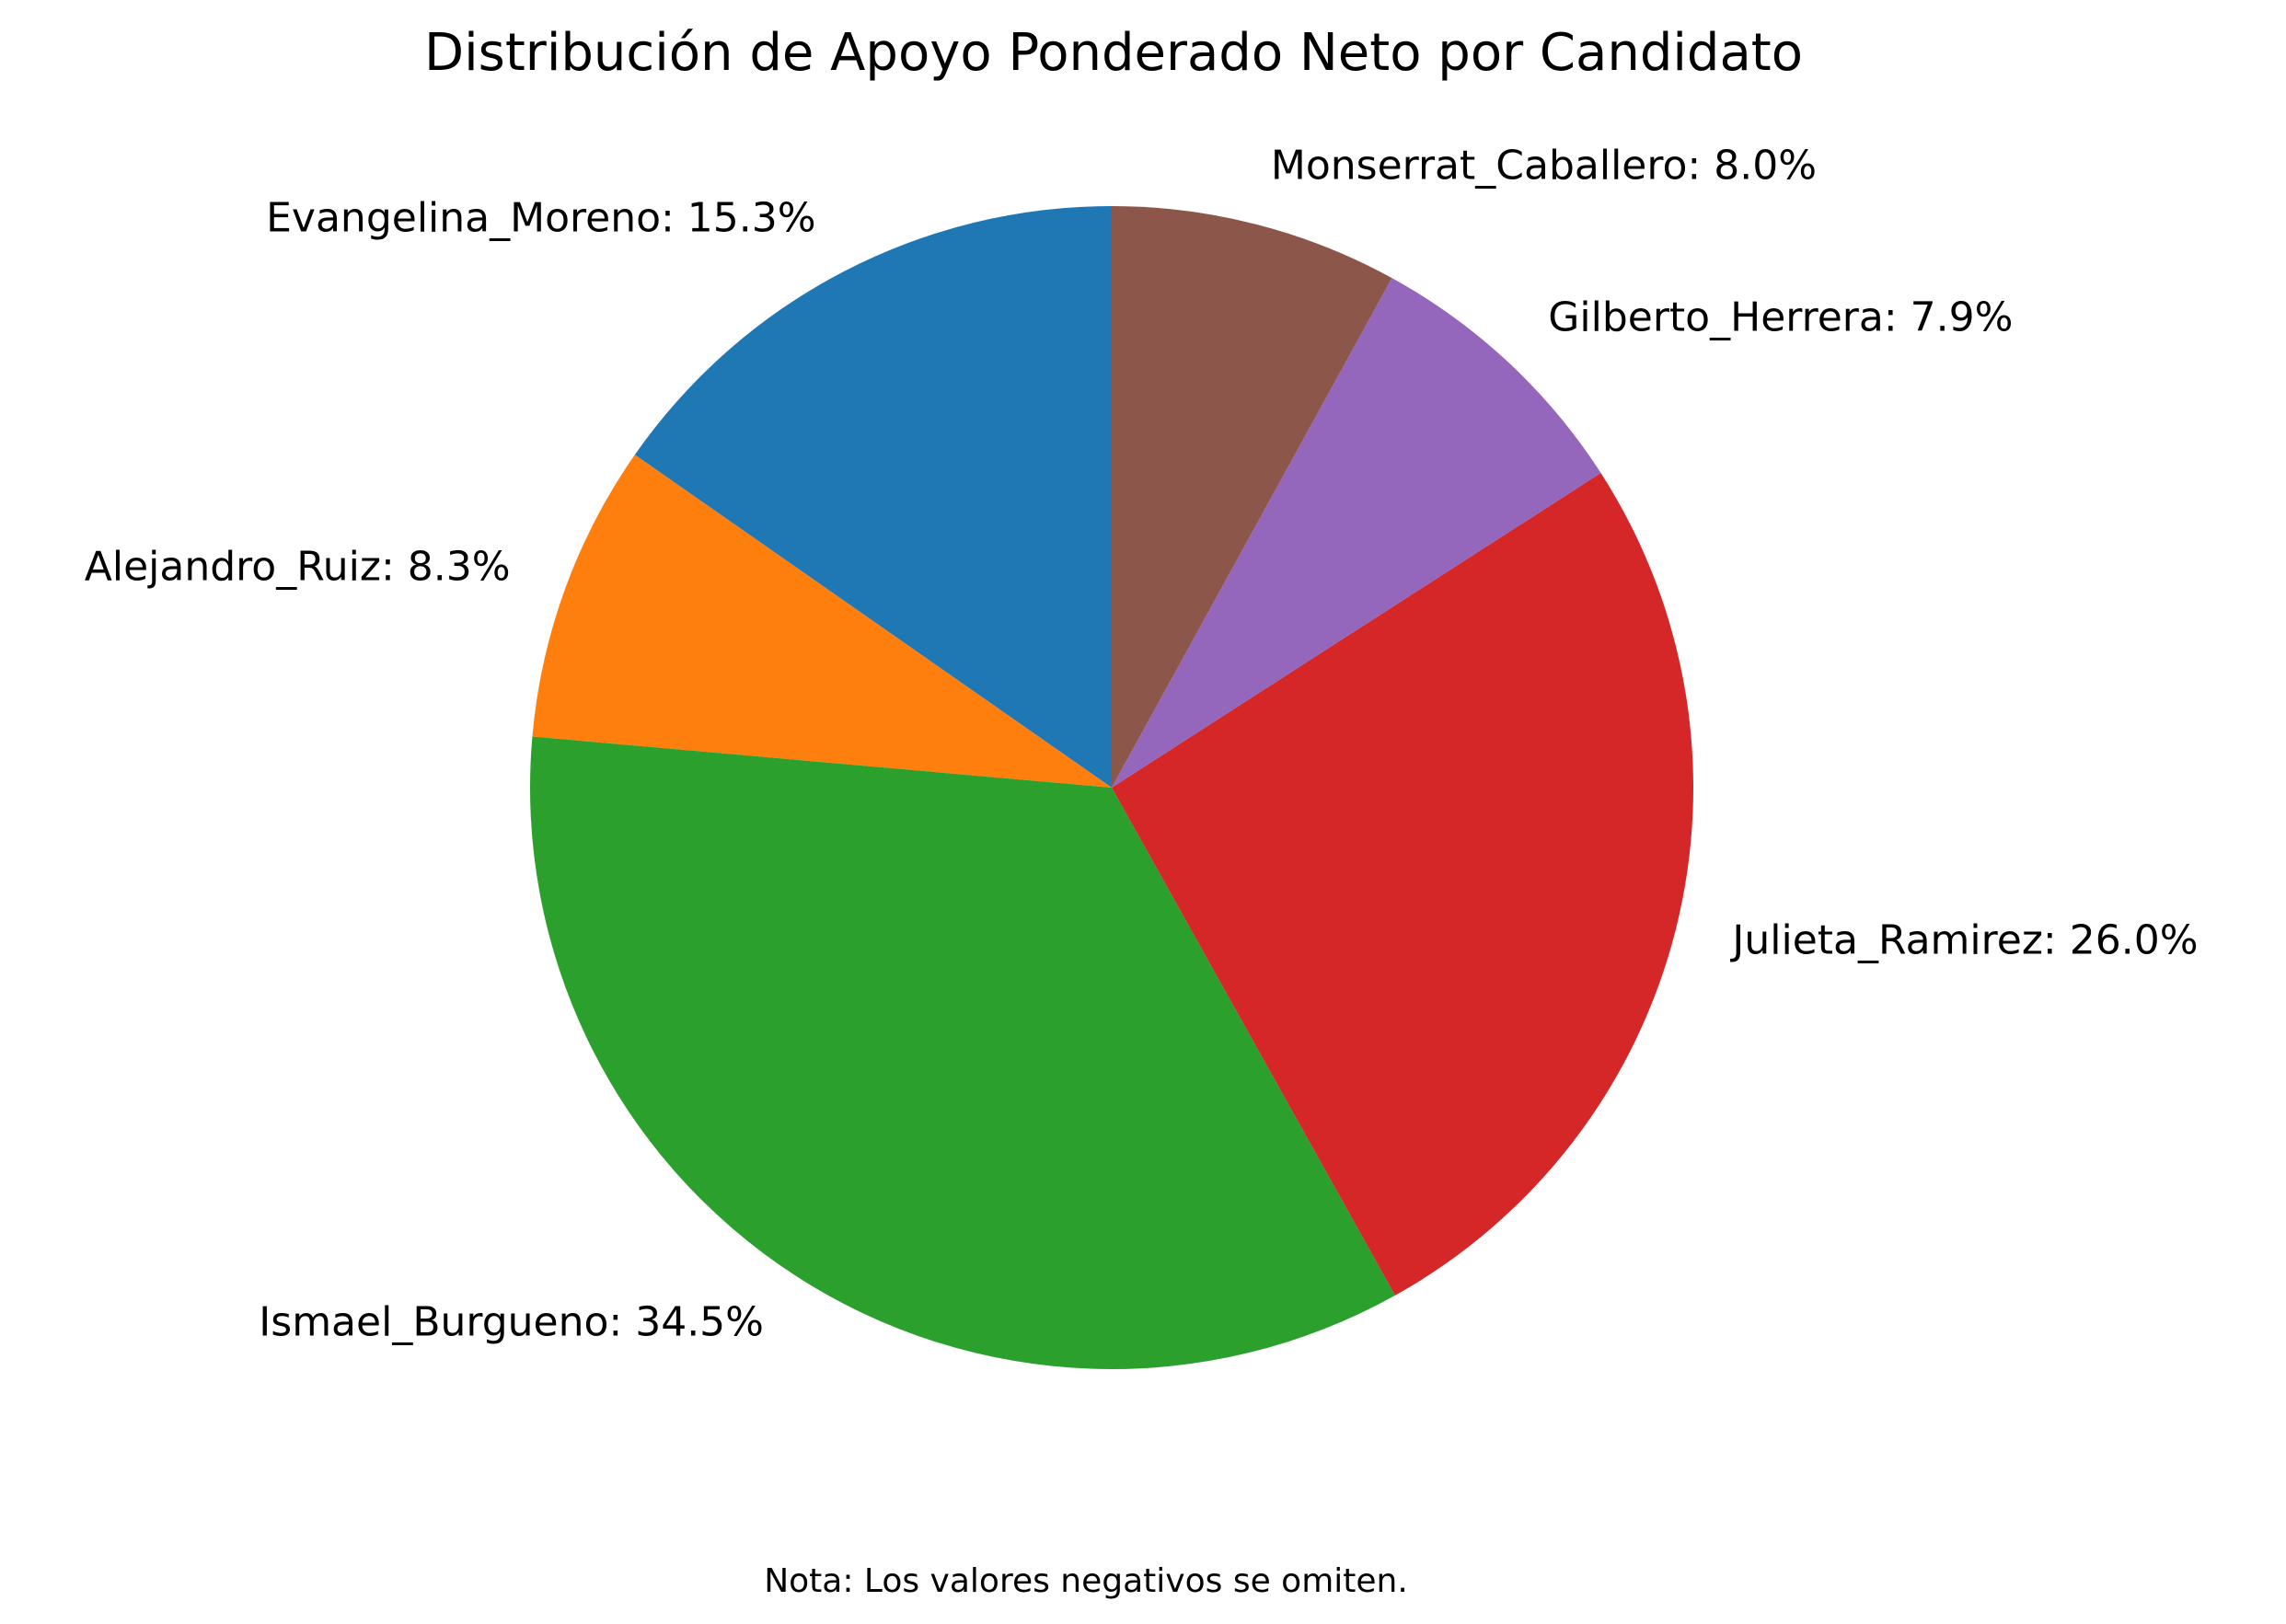  I want to click on pie-slice-evangelina-moreno, so click(873, 497).